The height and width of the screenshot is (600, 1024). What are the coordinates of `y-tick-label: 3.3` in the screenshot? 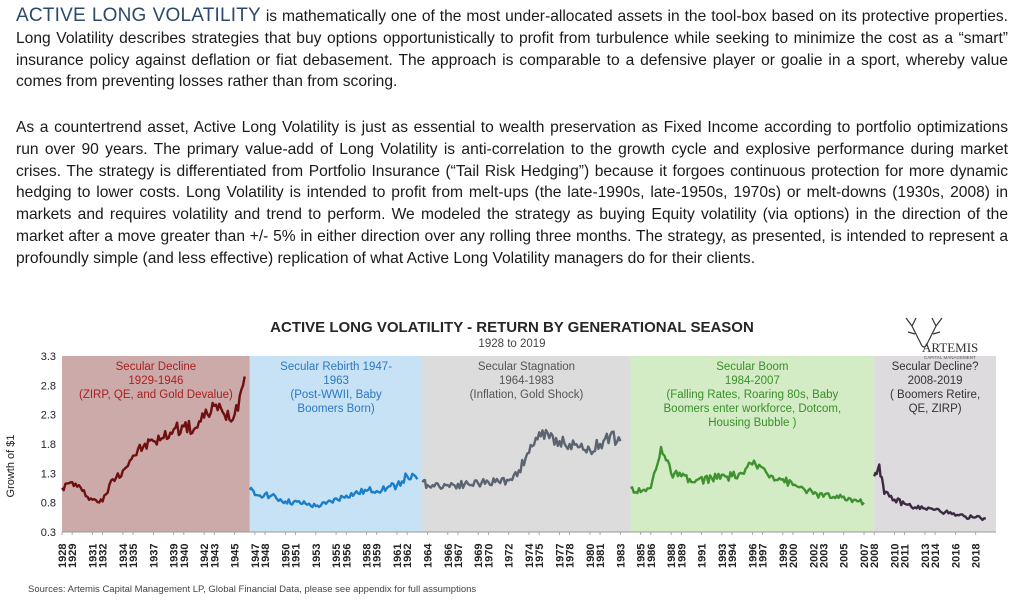 It's located at (48, 357).